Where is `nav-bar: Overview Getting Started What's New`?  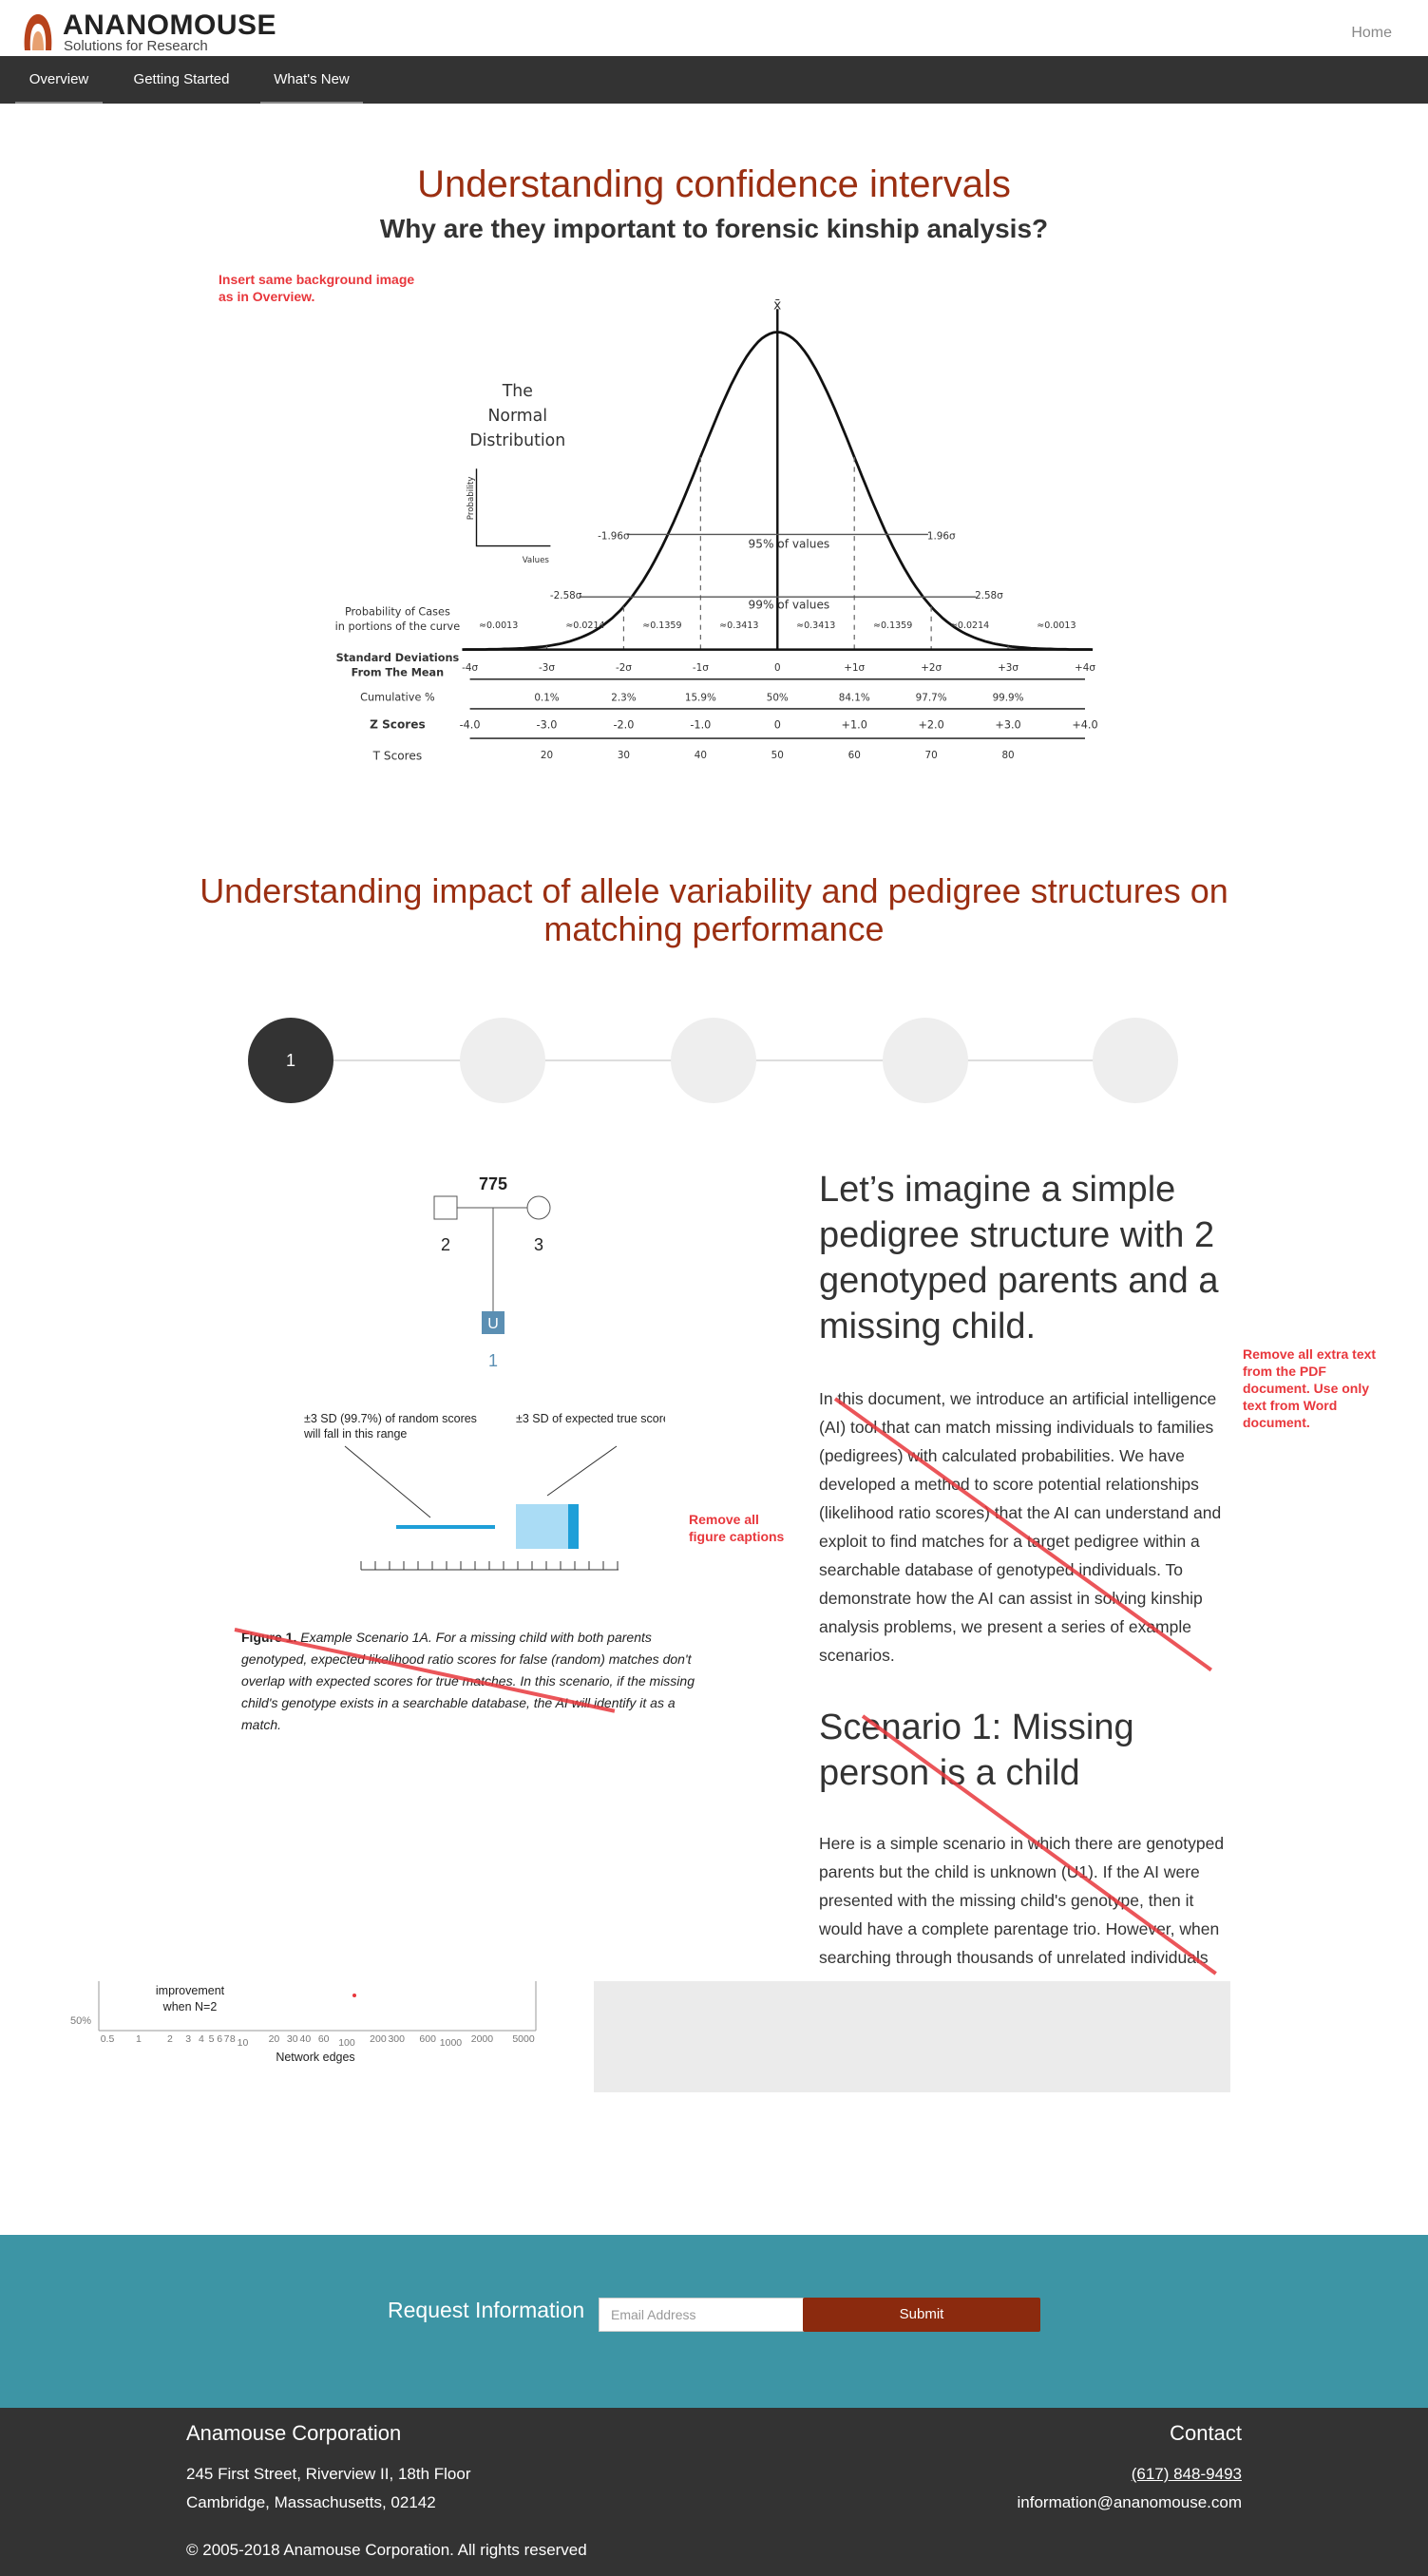
nav-bar: Overview Getting Started What's New is located at coordinates (714, 80).